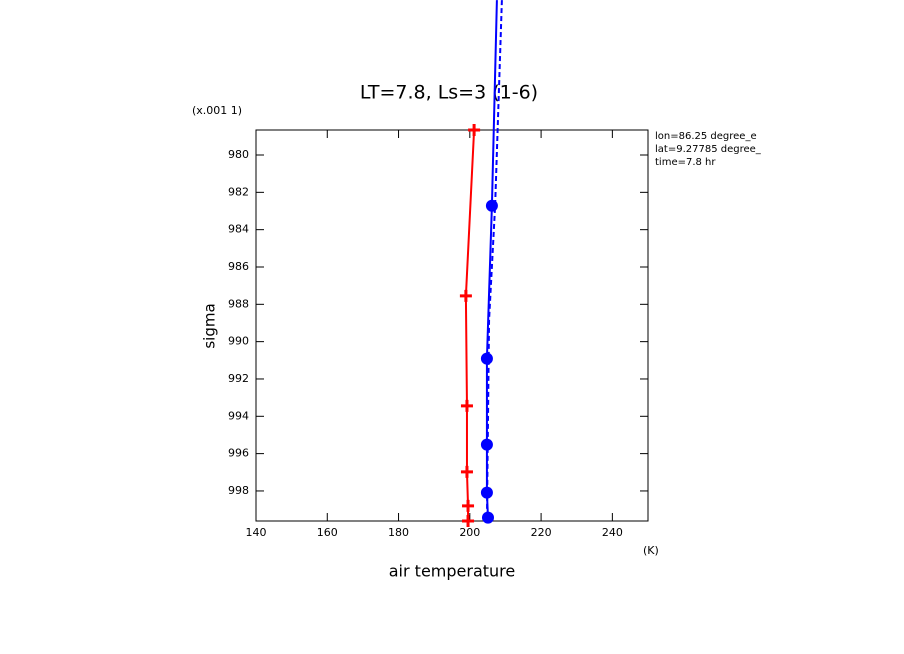  I want to click on y-scale-note: (x.001 1), so click(217, 110).